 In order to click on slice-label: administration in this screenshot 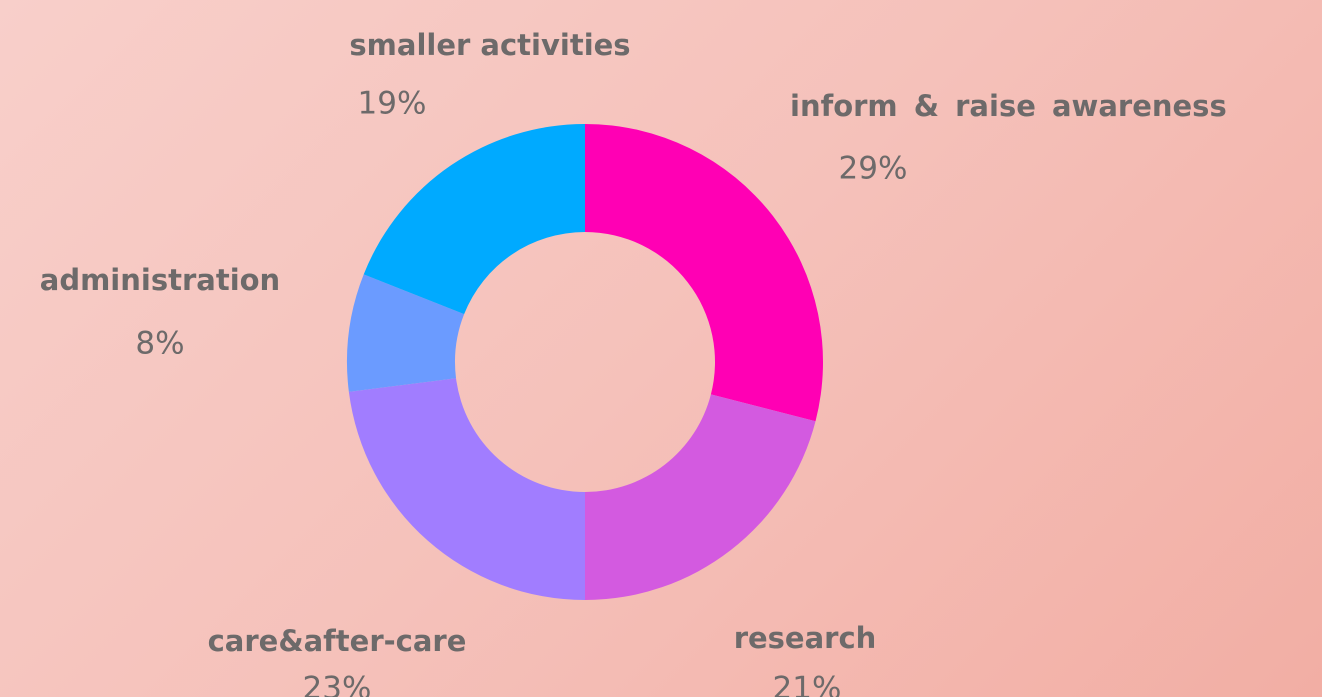, I will do `click(160, 280)`.